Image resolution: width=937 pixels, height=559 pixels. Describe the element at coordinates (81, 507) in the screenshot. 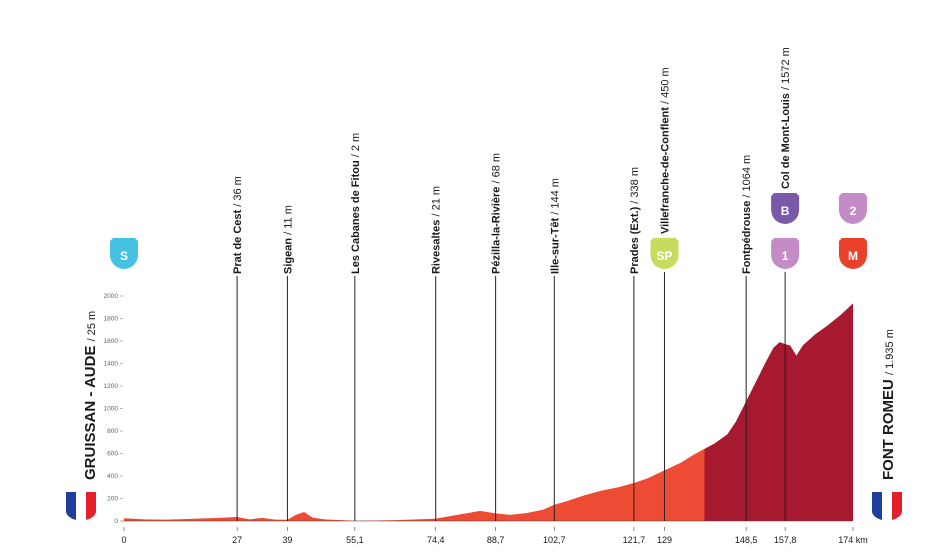

I see `flag-left` at that location.